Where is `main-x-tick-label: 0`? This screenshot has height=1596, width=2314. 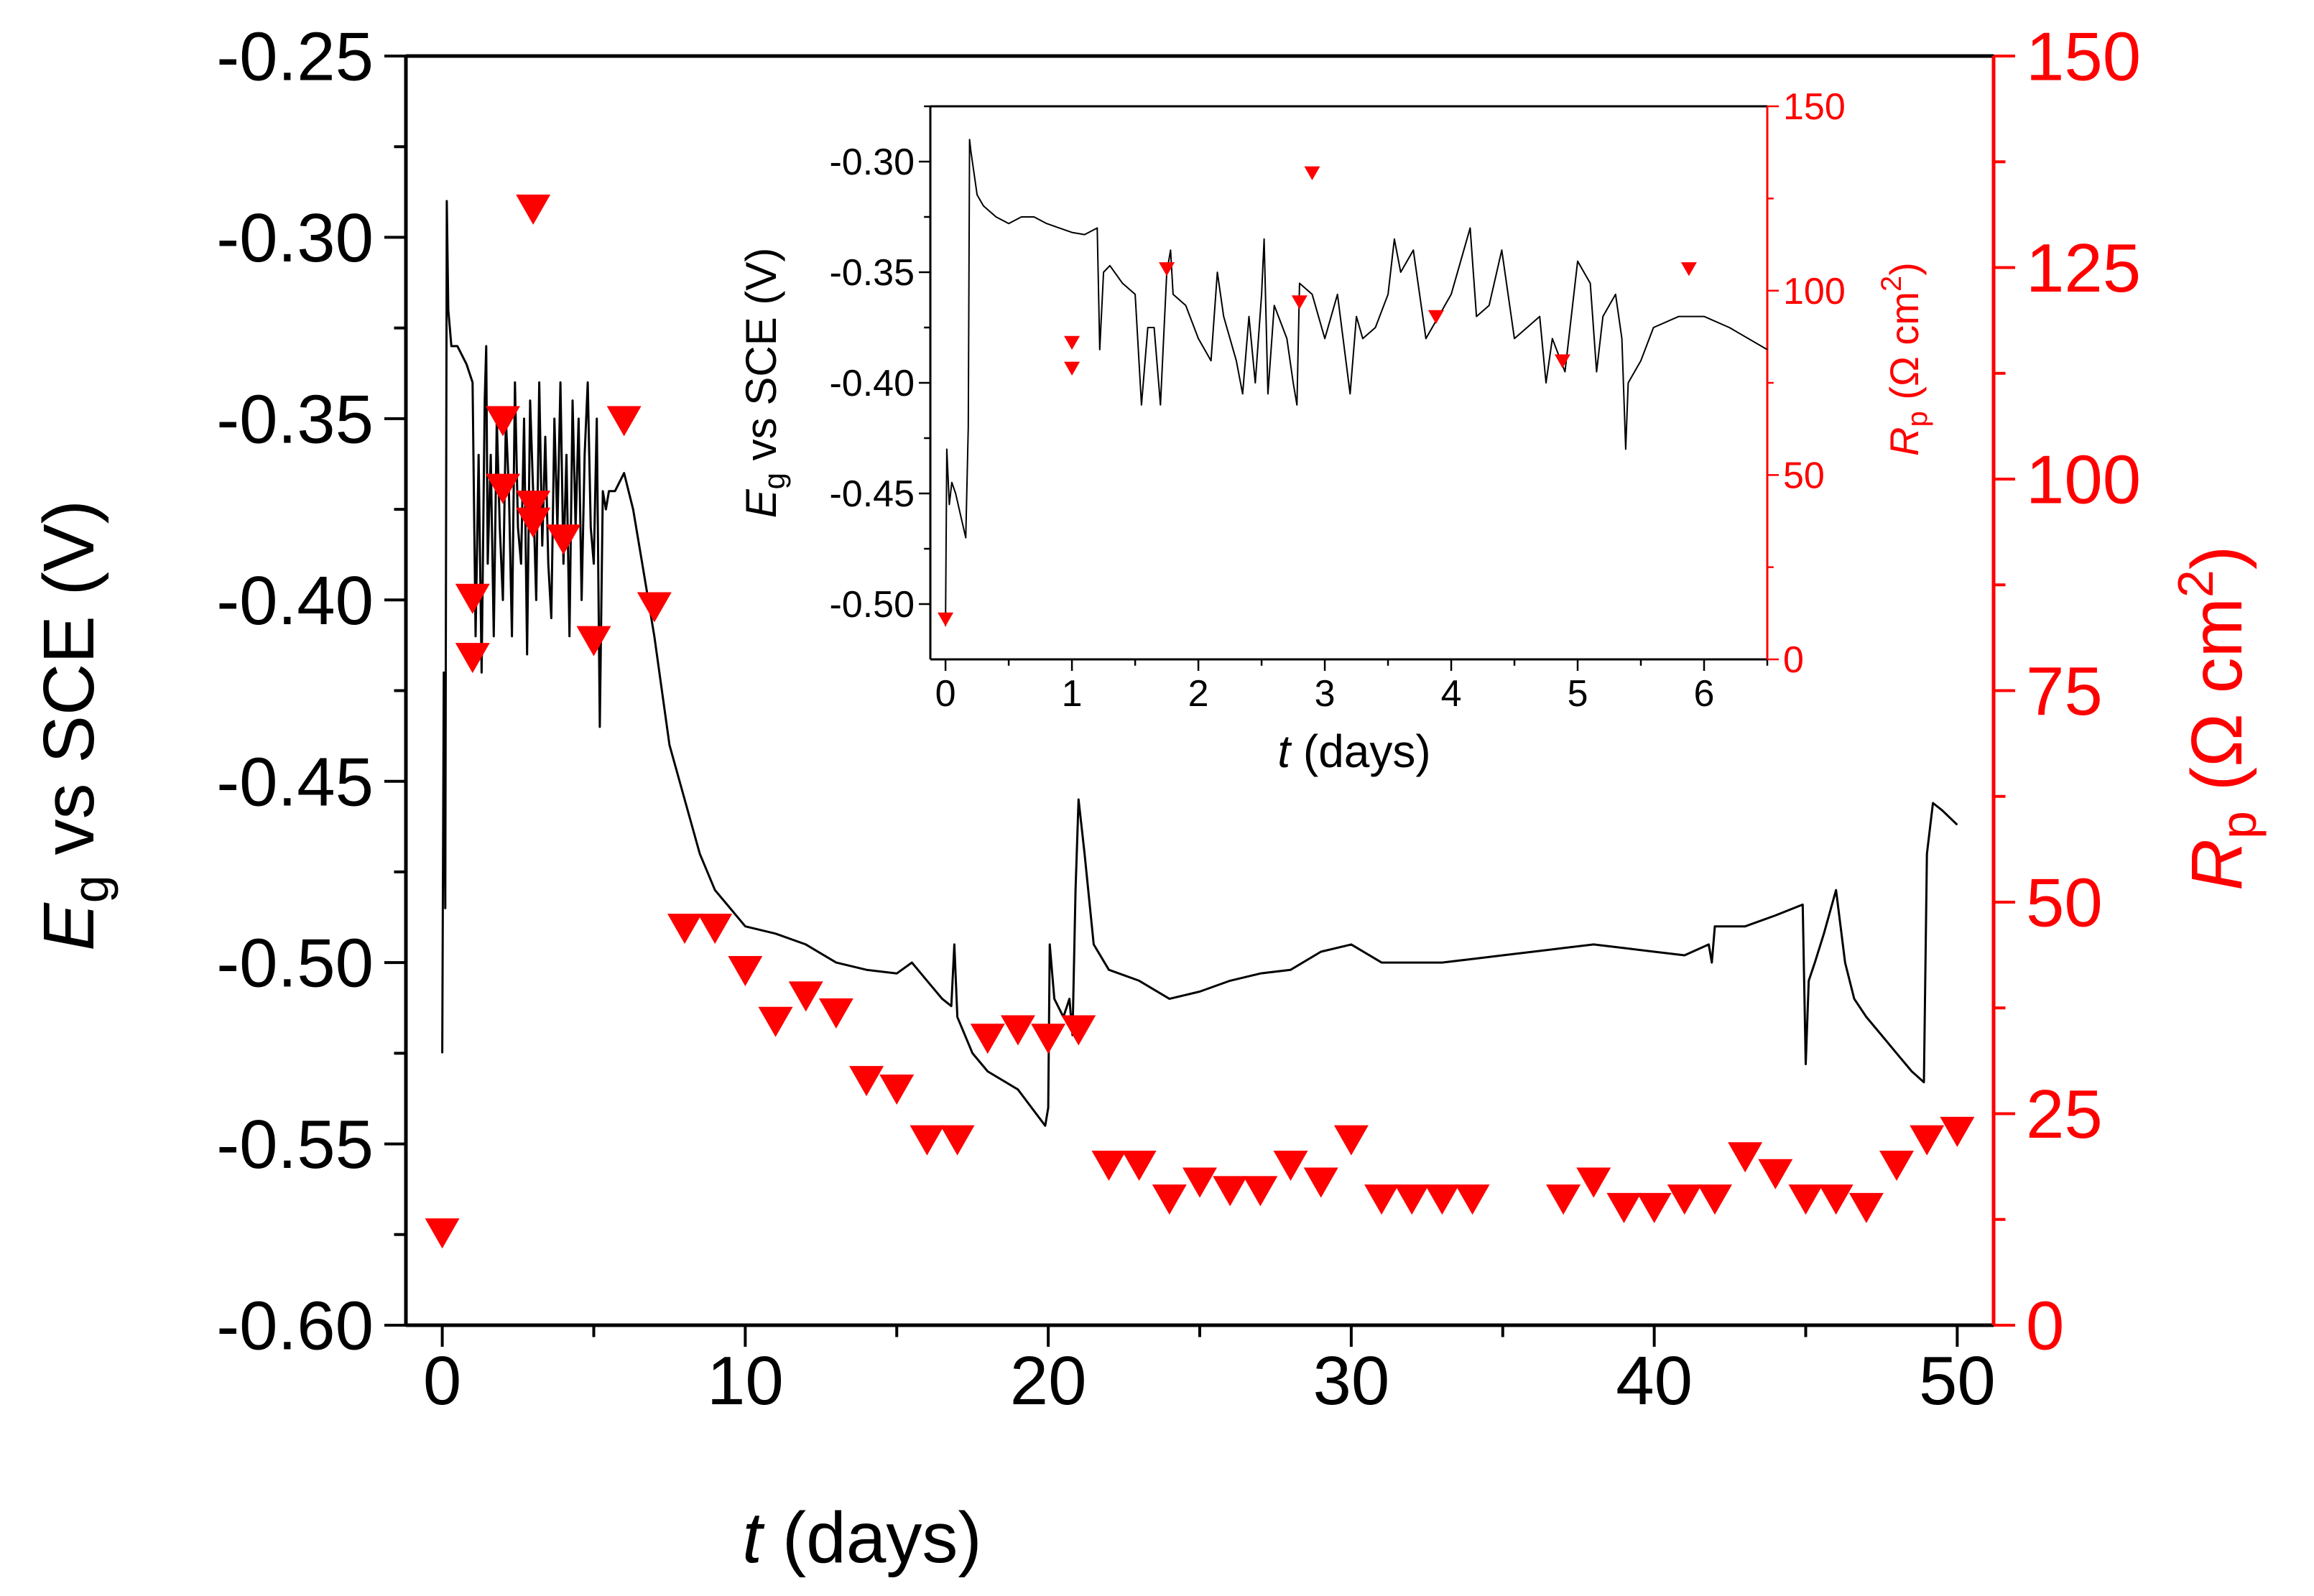
main-x-tick-label: 0 is located at coordinates (442, 1380).